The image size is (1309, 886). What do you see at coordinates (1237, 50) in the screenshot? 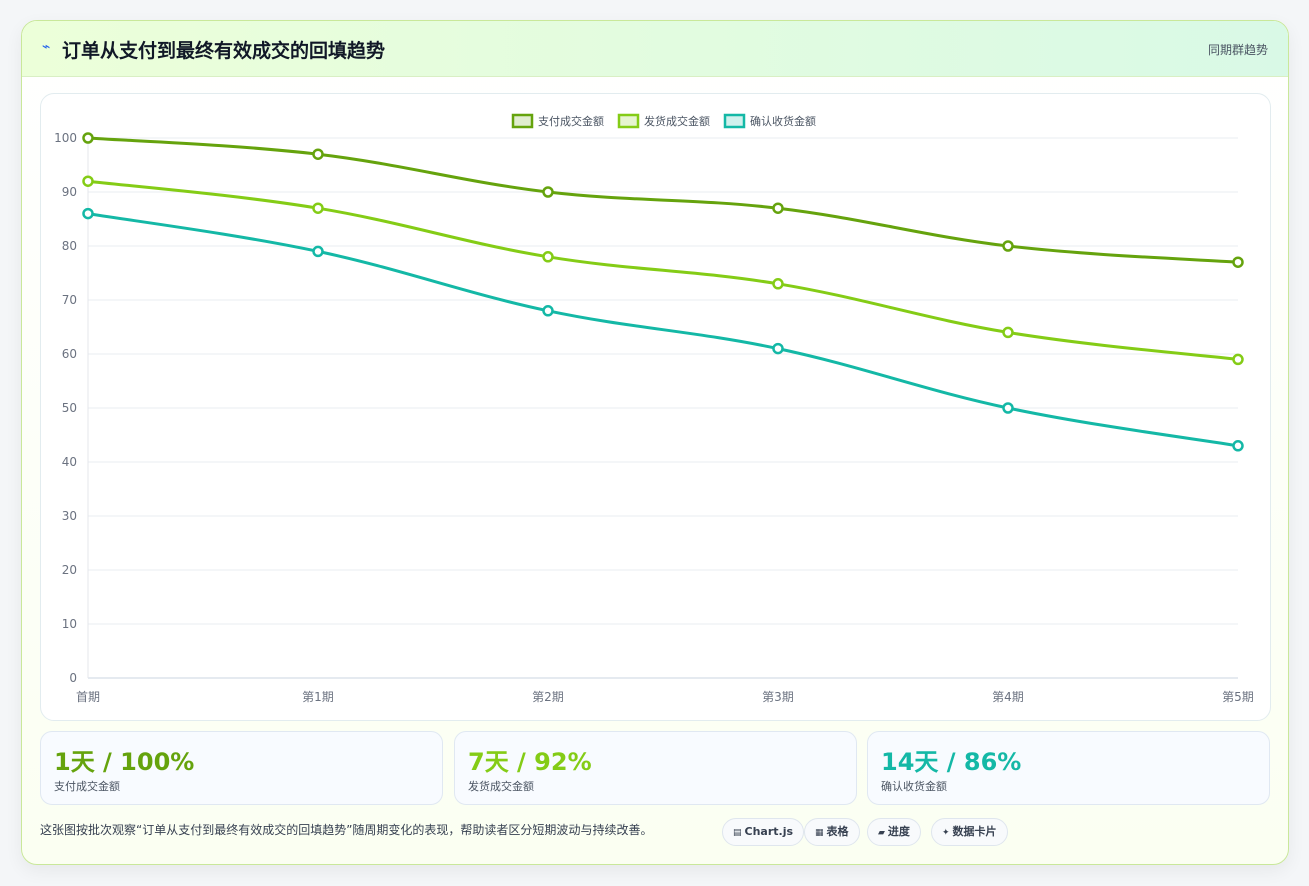
I see `cohort-badge: 同期群趋势` at bounding box center [1237, 50].